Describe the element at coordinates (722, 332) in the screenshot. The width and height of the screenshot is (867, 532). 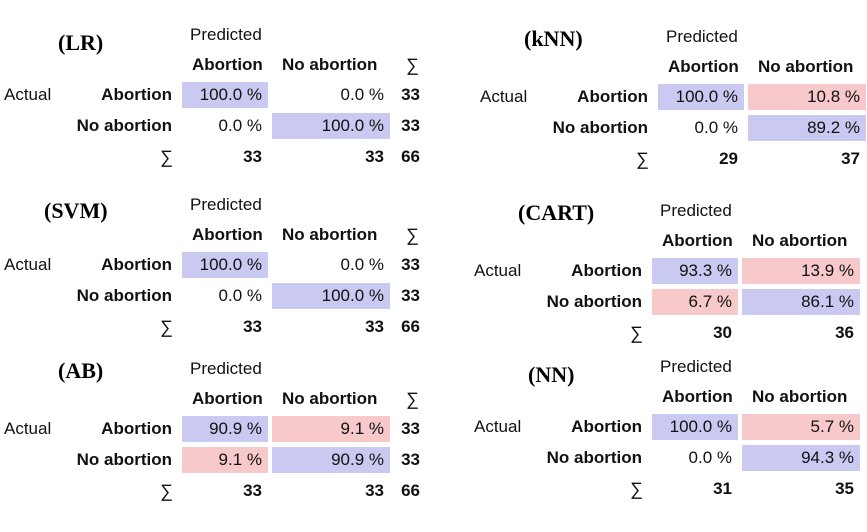
I see `column-total: 30` at that location.